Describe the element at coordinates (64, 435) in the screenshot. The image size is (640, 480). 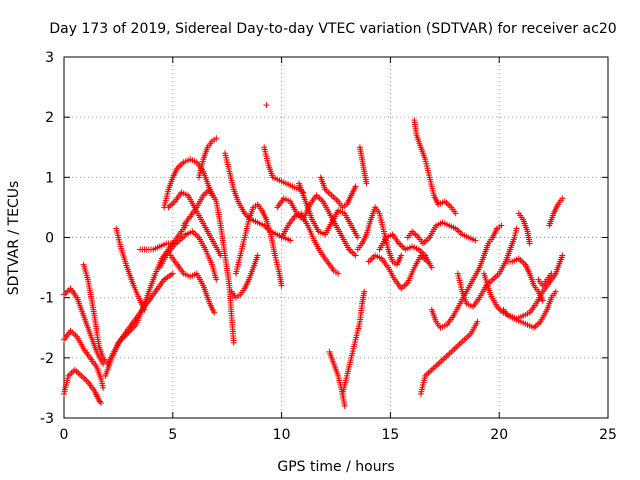
I see `x-tick-label: 0` at that location.